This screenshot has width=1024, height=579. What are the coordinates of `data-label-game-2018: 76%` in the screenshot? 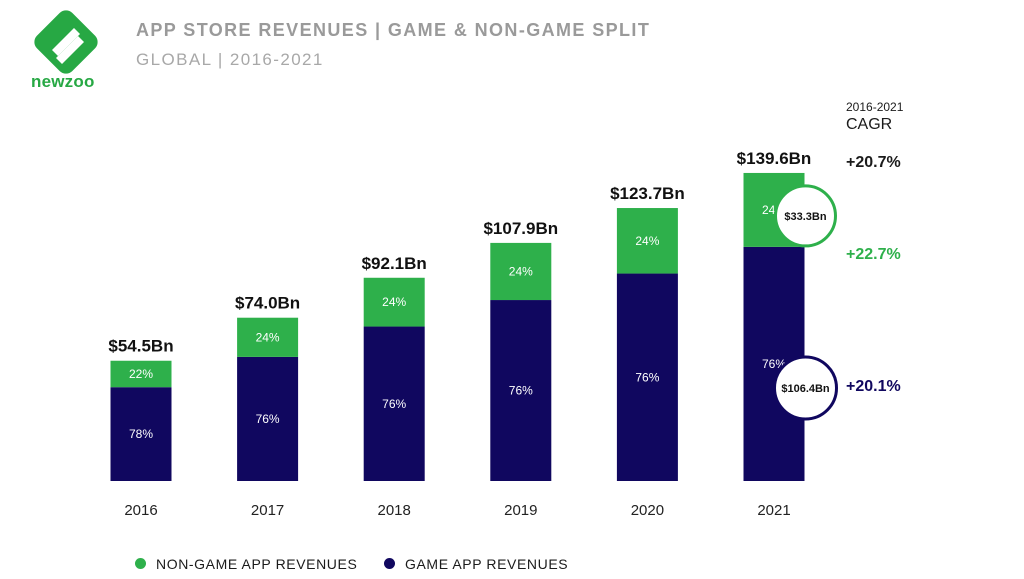 It's located at (394, 404).